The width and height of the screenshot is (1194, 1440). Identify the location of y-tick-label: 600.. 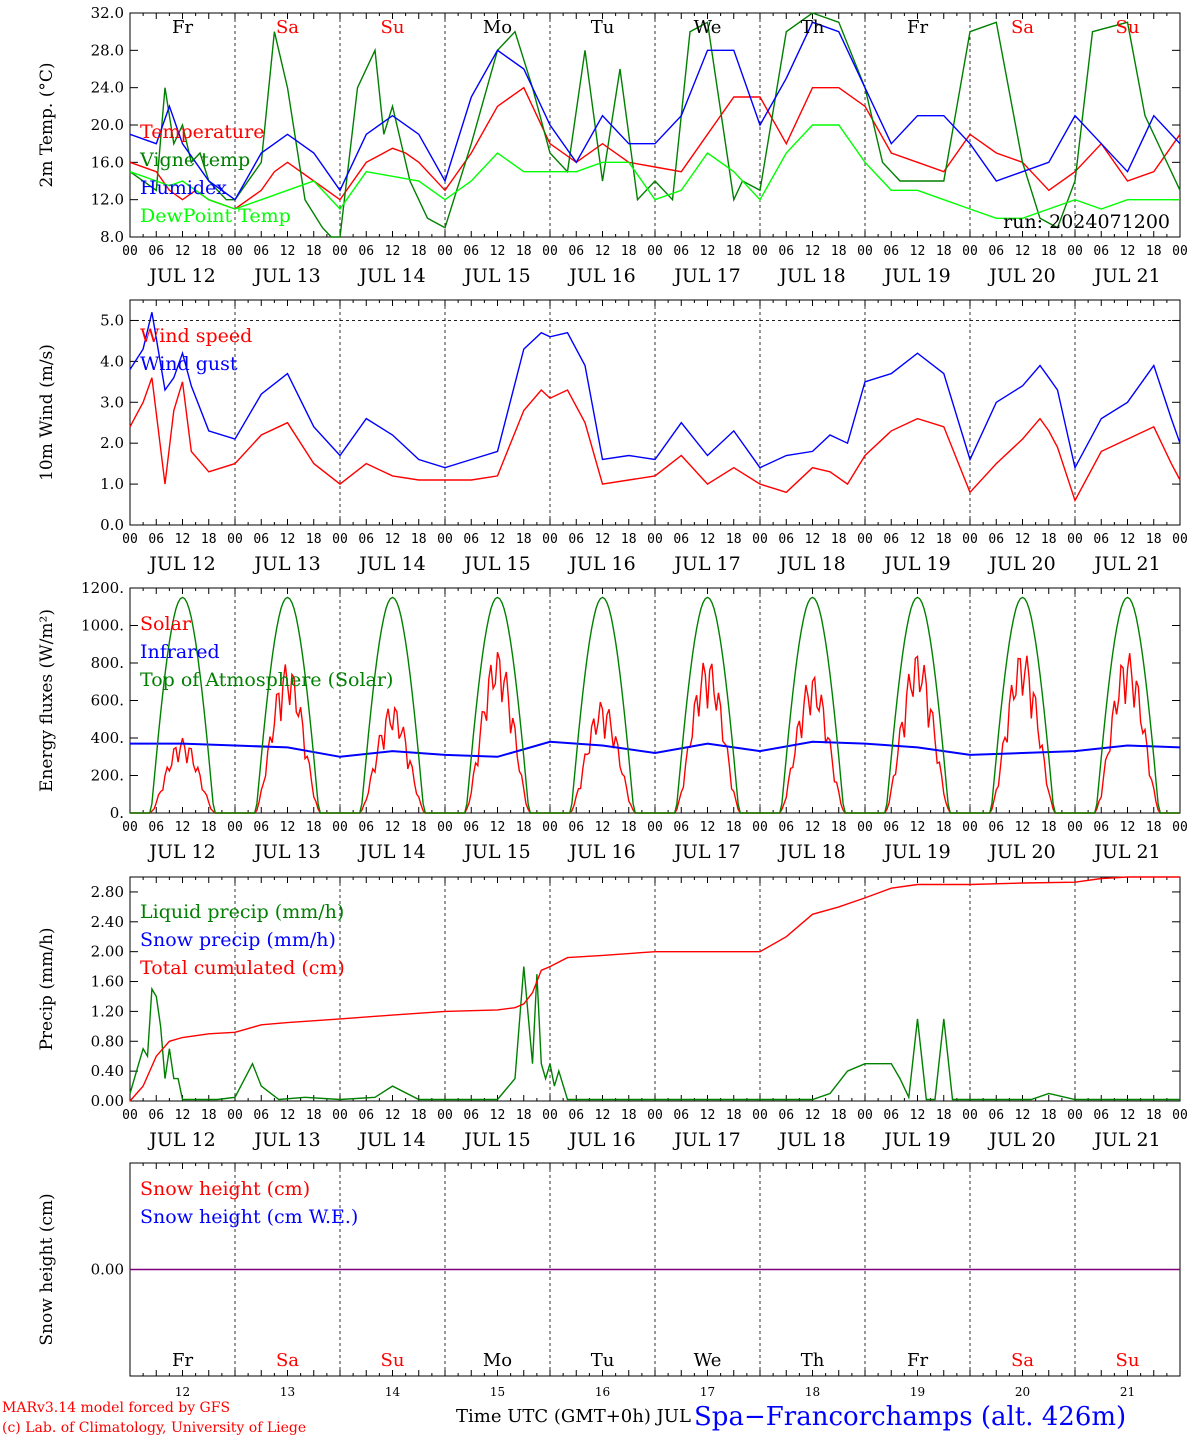
(107, 701).